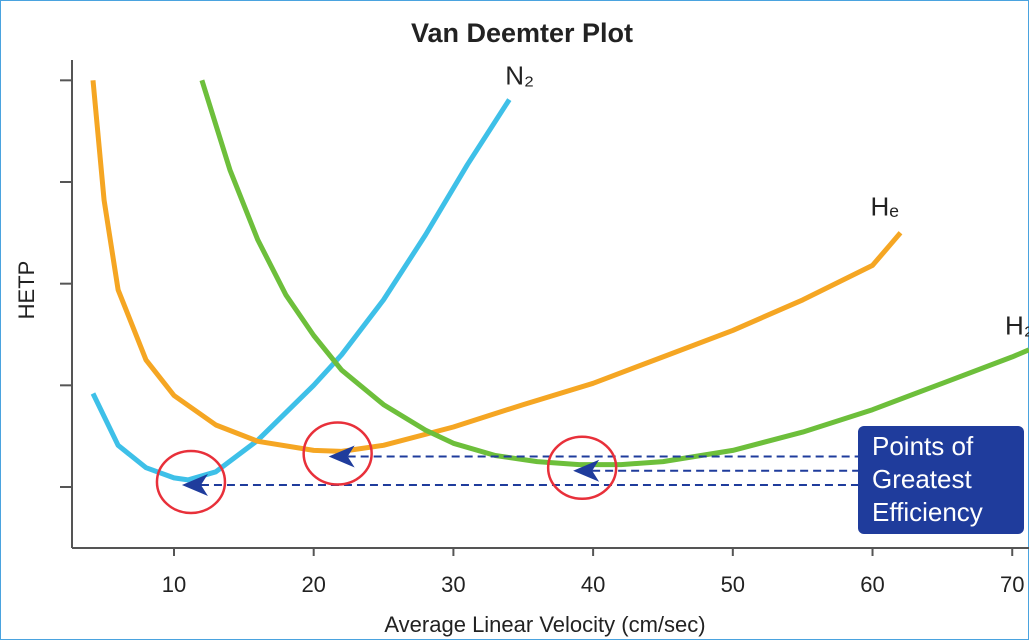 This screenshot has height=640, width=1029. Describe the element at coordinates (733, 584) in the screenshot. I see `x-tick-label: 50` at that location.